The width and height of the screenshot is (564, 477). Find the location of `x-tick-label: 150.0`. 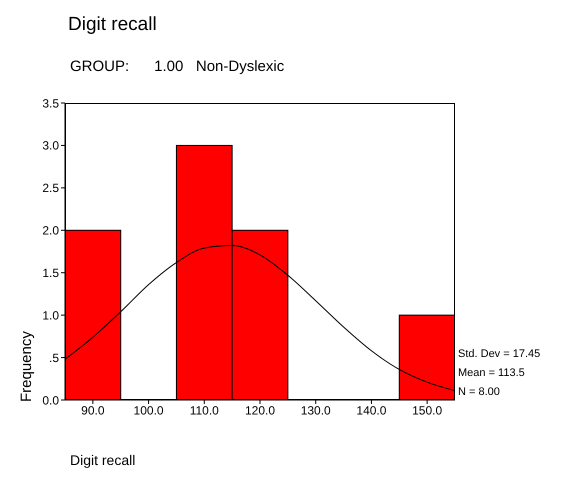

x-tick-label: 150.0 is located at coordinates (427, 411).